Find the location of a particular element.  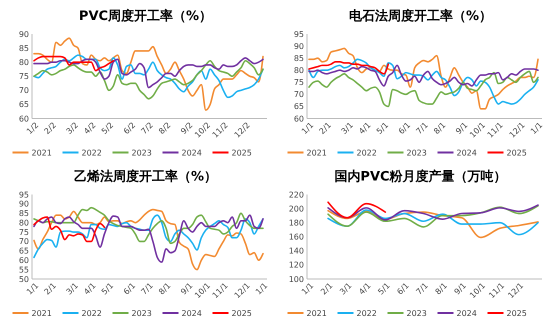

y-tick-label: 55 is located at coordinates (23, 269).